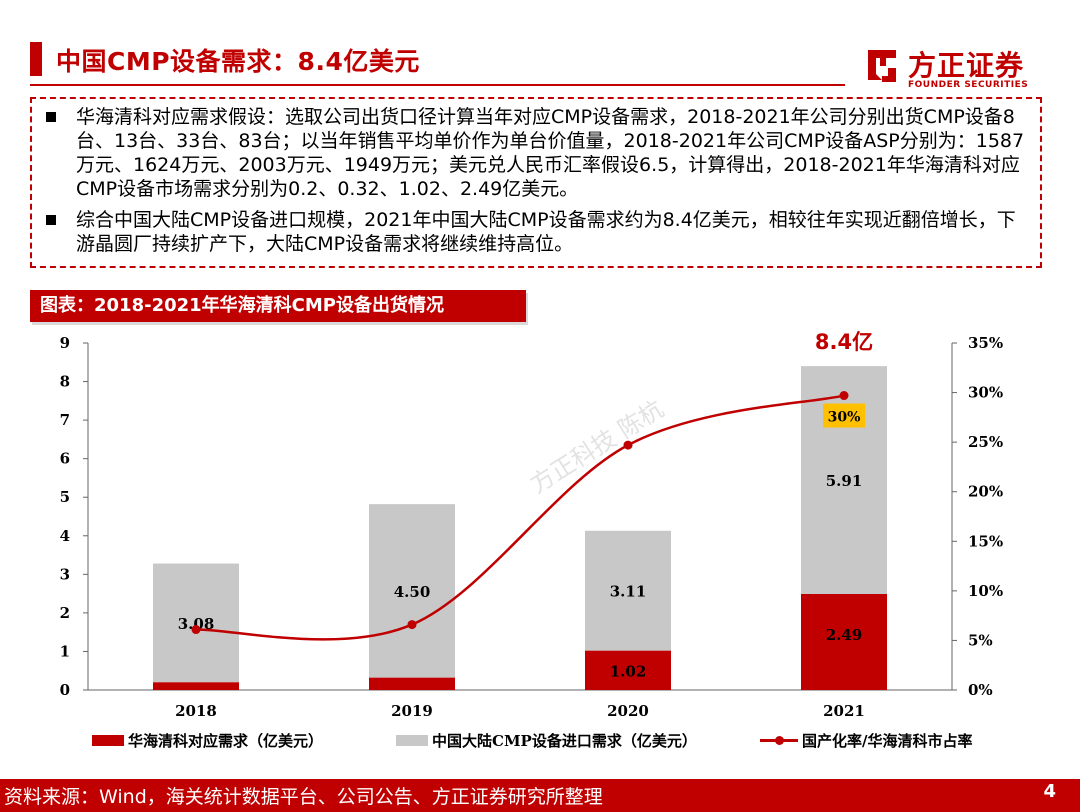 This screenshot has height=812, width=1080. What do you see at coordinates (844, 635) in the screenshot?
I see `data-label-hwqk: 2.49` at bounding box center [844, 635].